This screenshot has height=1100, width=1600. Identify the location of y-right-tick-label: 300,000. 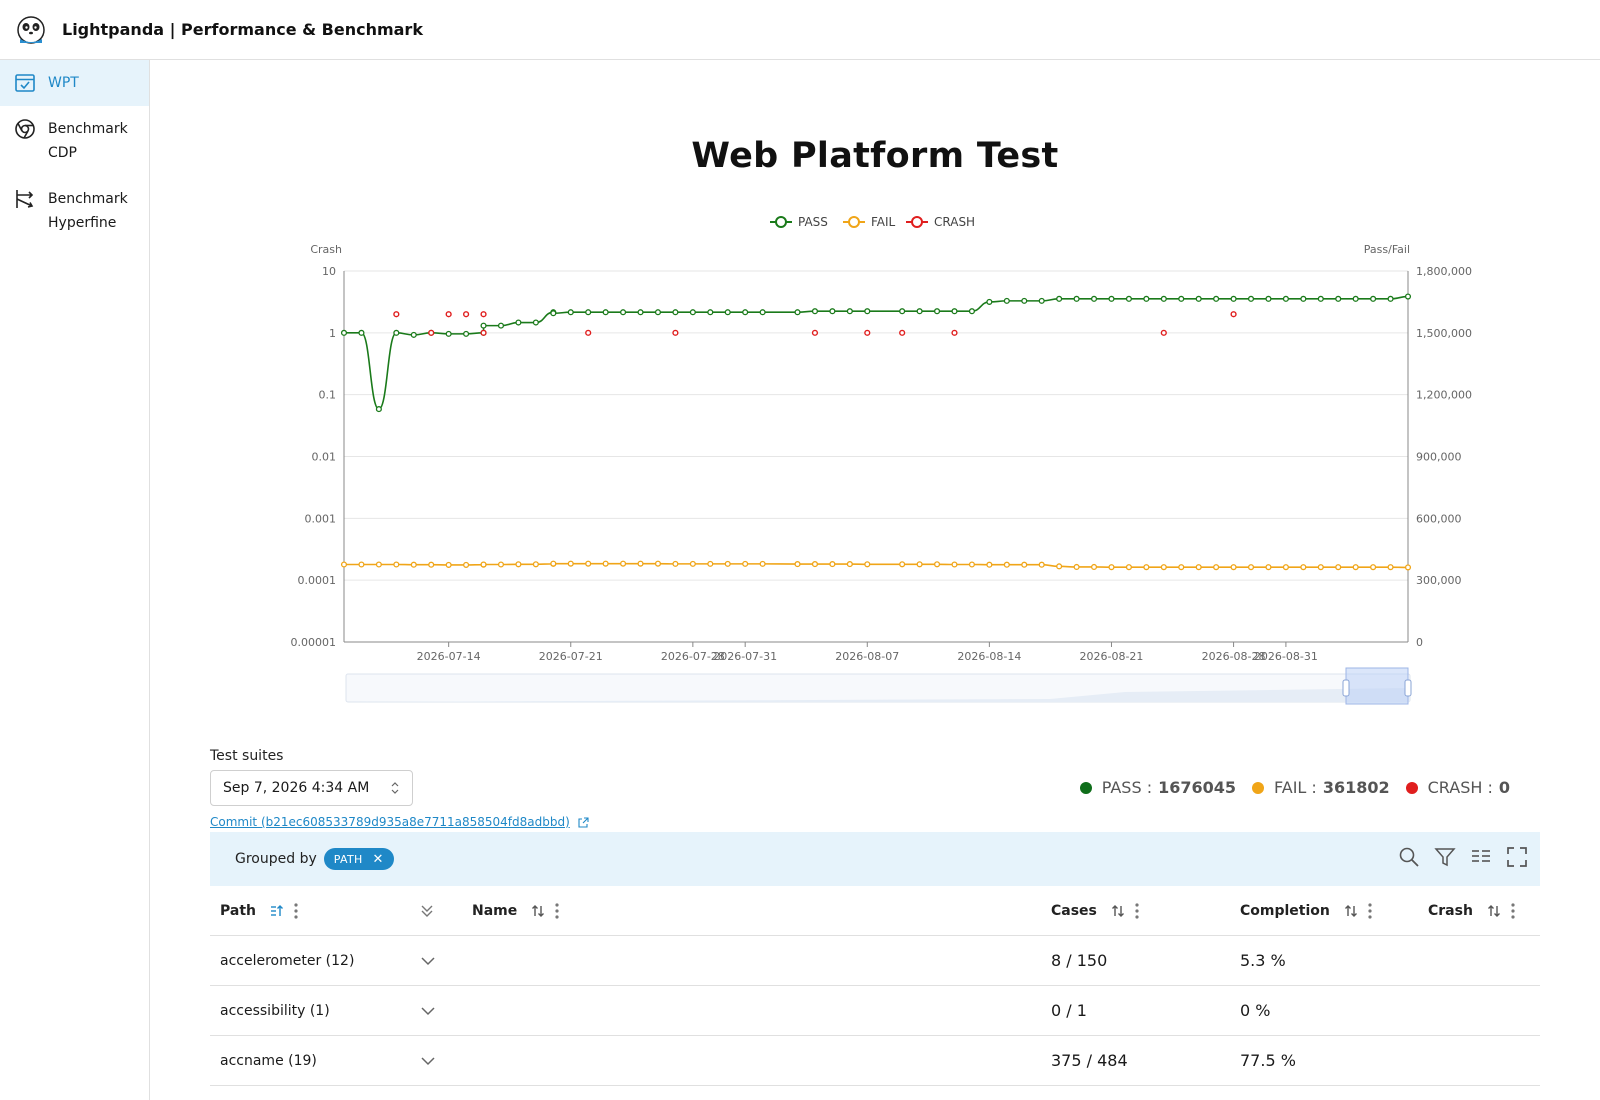
(1439, 580).